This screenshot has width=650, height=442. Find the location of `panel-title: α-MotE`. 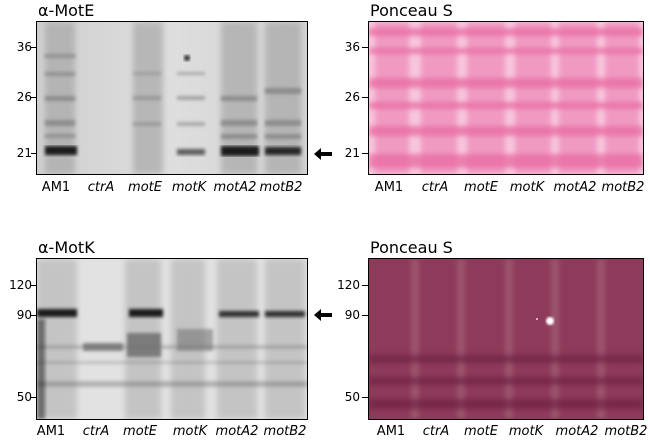

panel-title: α-MotE is located at coordinates (66, 10).